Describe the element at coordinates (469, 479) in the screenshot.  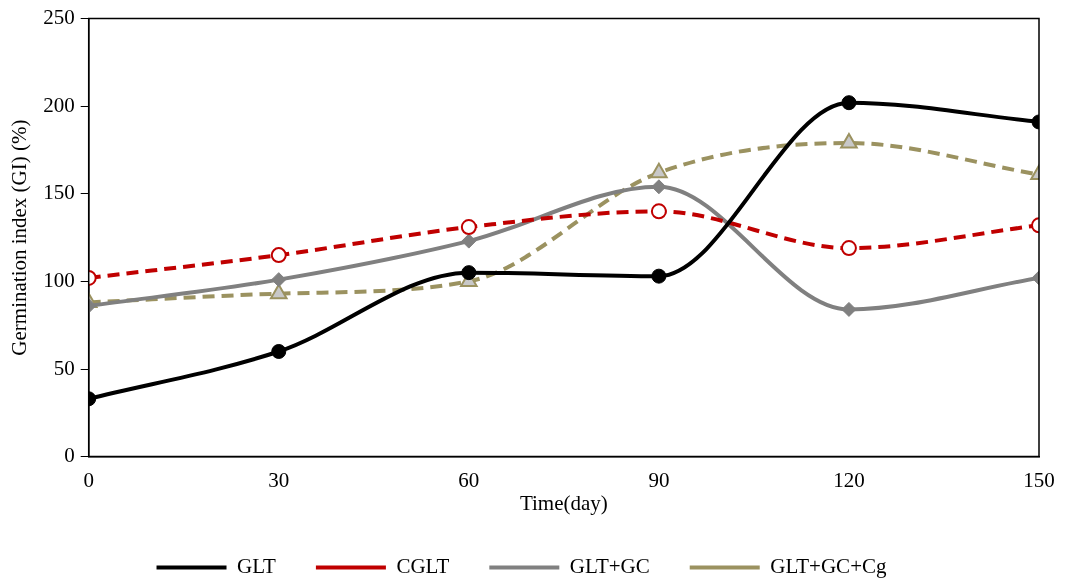
I see `x-tick-label: 60` at that location.